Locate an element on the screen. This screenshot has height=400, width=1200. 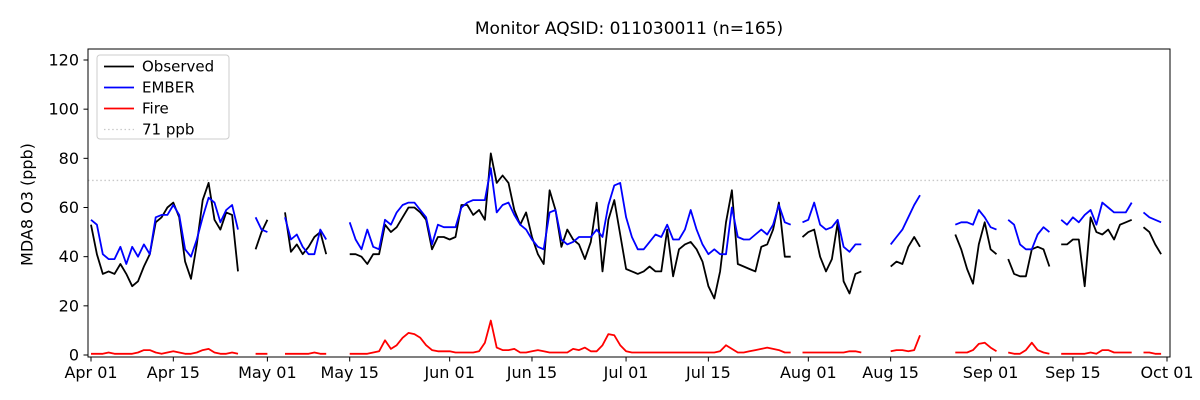
x-tick-label: Sep 01 is located at coordinates (991, 372).